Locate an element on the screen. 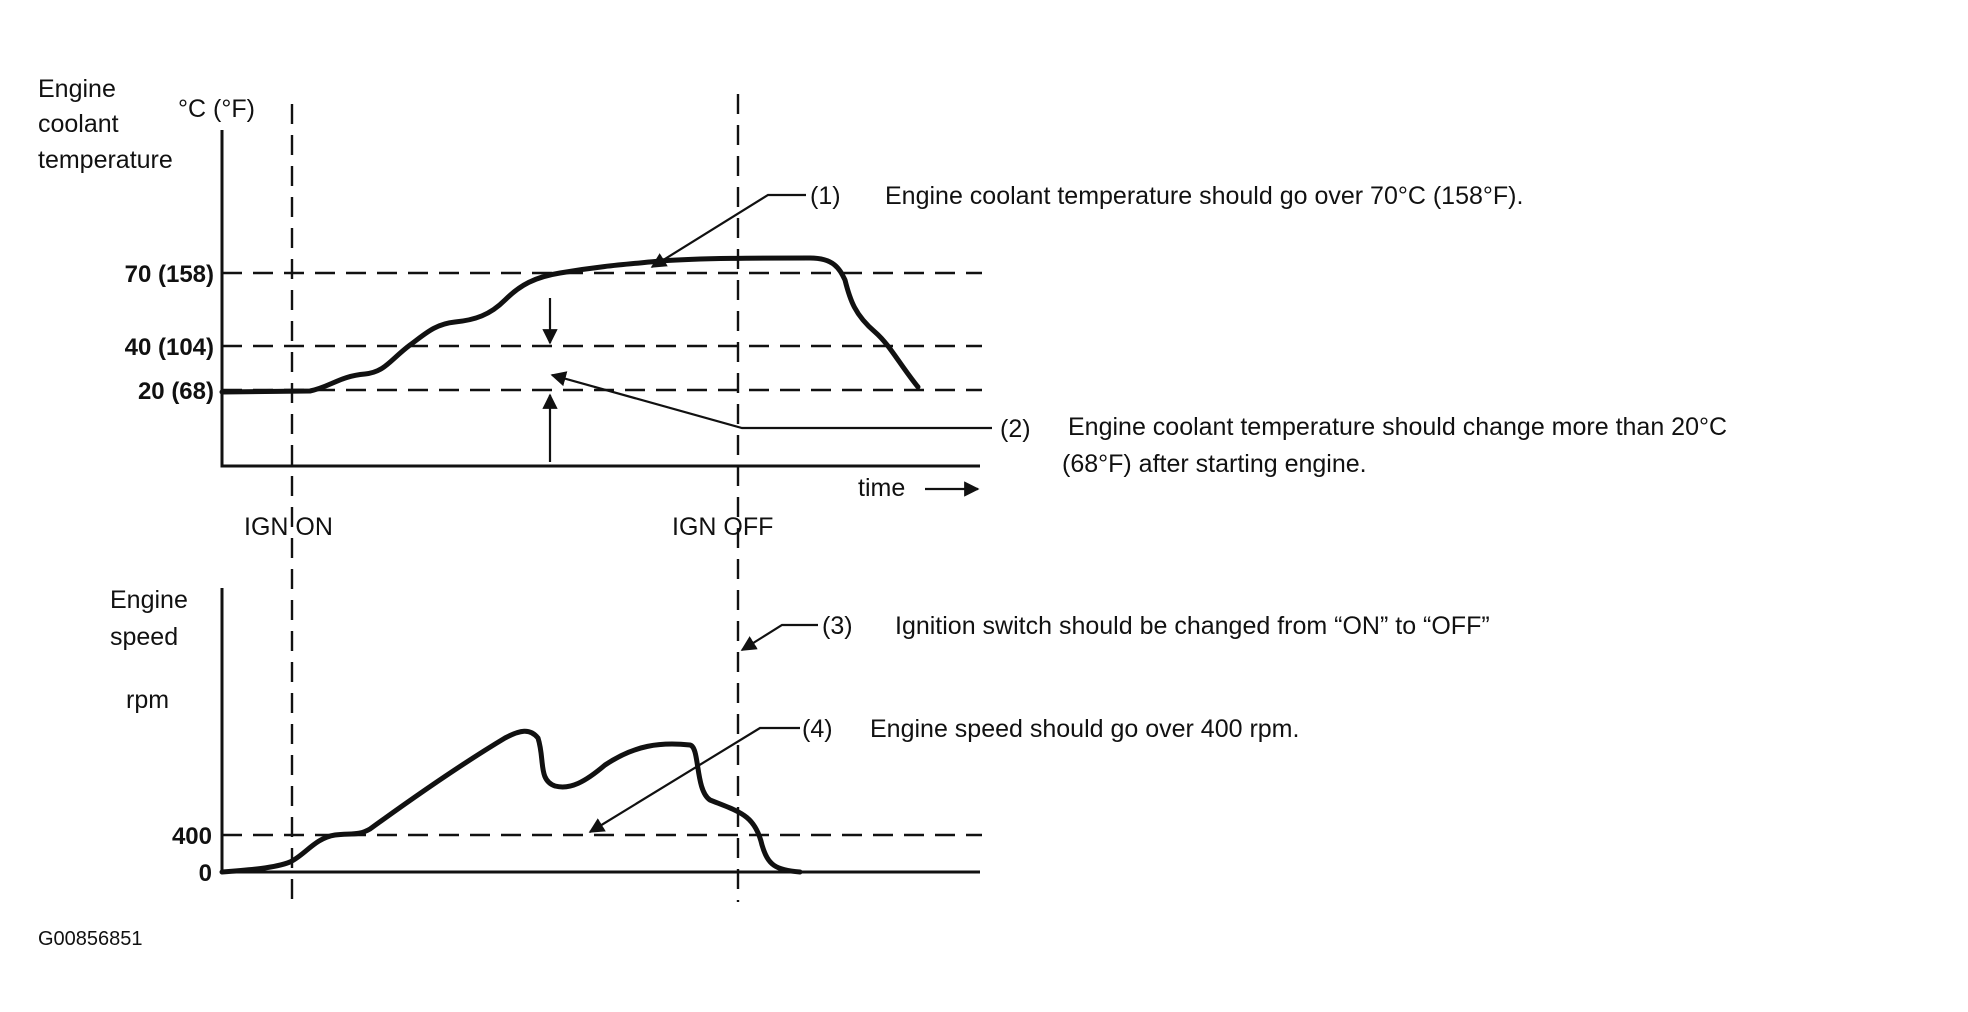 This screenshot has height=1012, width=1968. callout-1-leader is located at coordinates (728, 230).